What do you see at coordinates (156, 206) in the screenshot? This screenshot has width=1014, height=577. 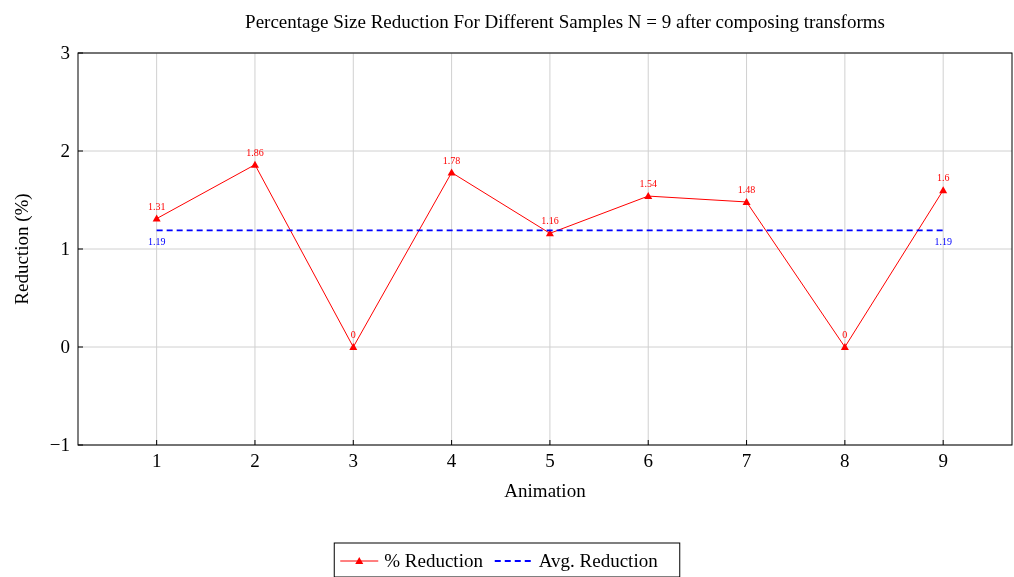 I see `data-label: 1.31` at bounding box center [156, 206].